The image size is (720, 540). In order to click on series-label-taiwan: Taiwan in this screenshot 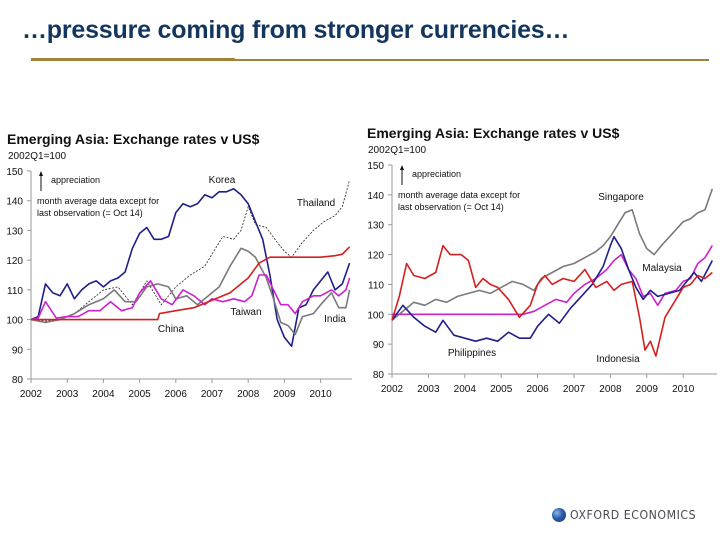, I will do `click(245, 312)`.